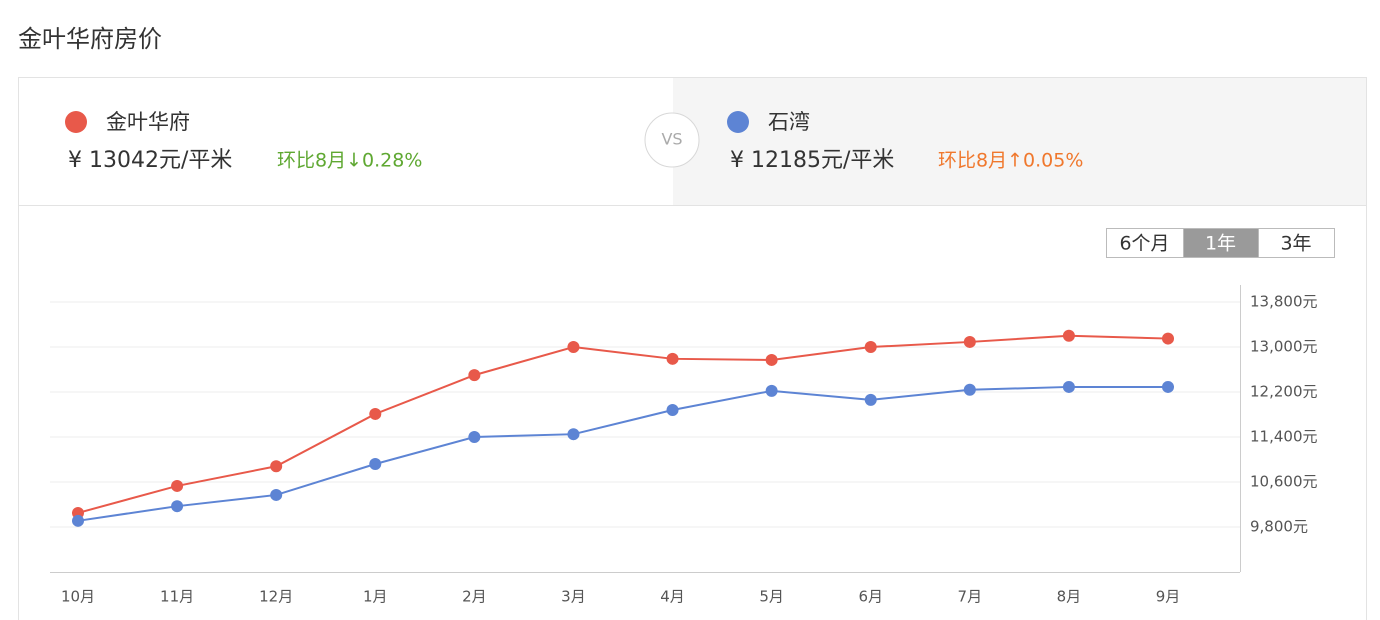 The width and height of the screenshot is (1380, 620). Describe the element at coordinates (78, 597) in the screenshot. I see `x-tick-label: 10月` at that location.